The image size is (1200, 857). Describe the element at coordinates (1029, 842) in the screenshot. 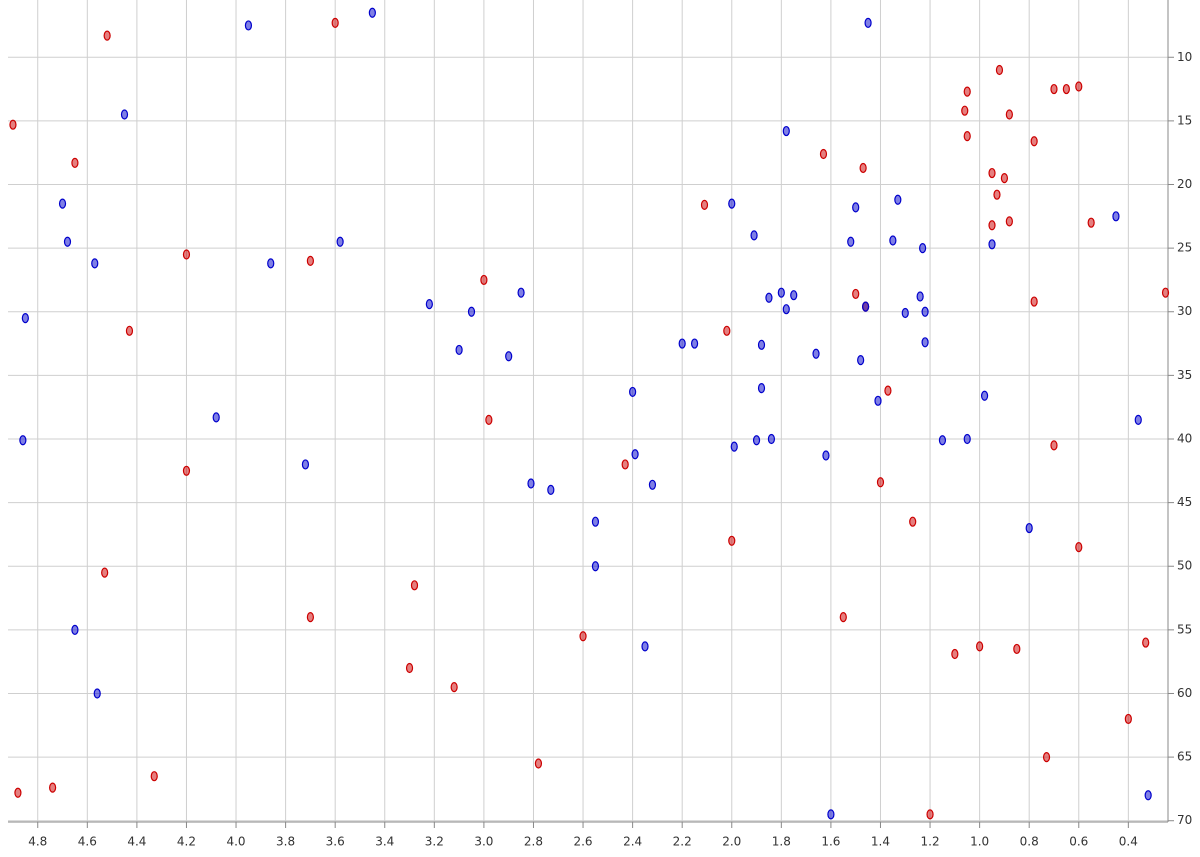

I see `x-tick-label: 0.8` at that location.